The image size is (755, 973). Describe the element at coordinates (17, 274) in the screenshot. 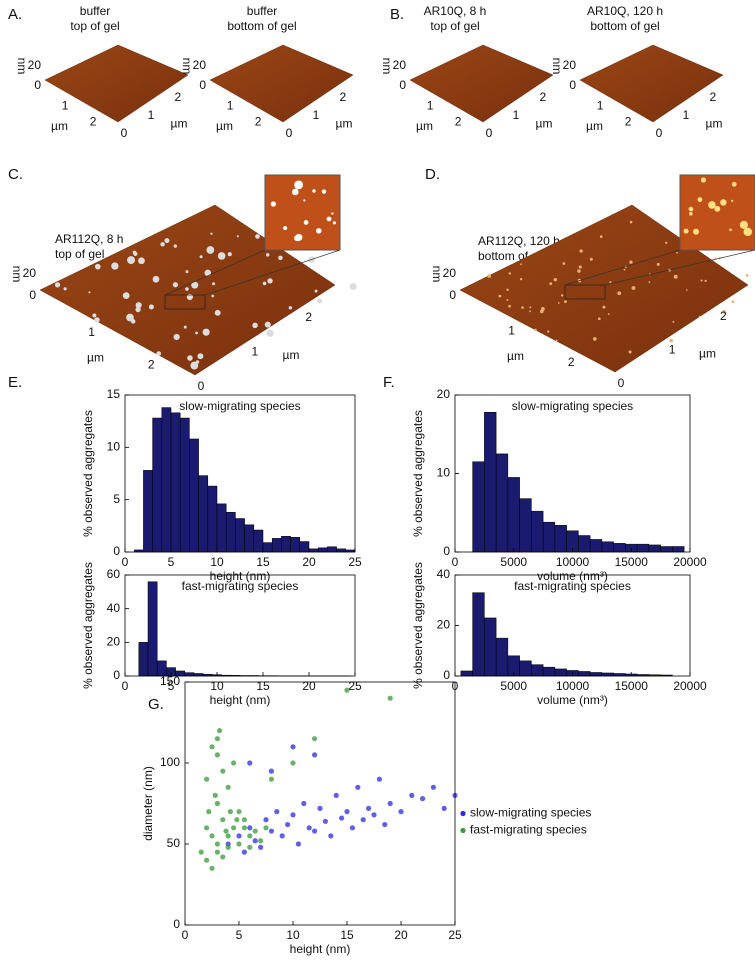

I see `z-axis-label: nm` at that location.